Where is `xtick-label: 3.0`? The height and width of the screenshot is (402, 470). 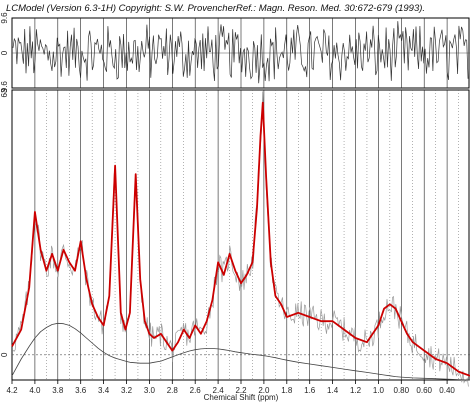 xtick-label: 3.0 is located at coordinates (150, 390).